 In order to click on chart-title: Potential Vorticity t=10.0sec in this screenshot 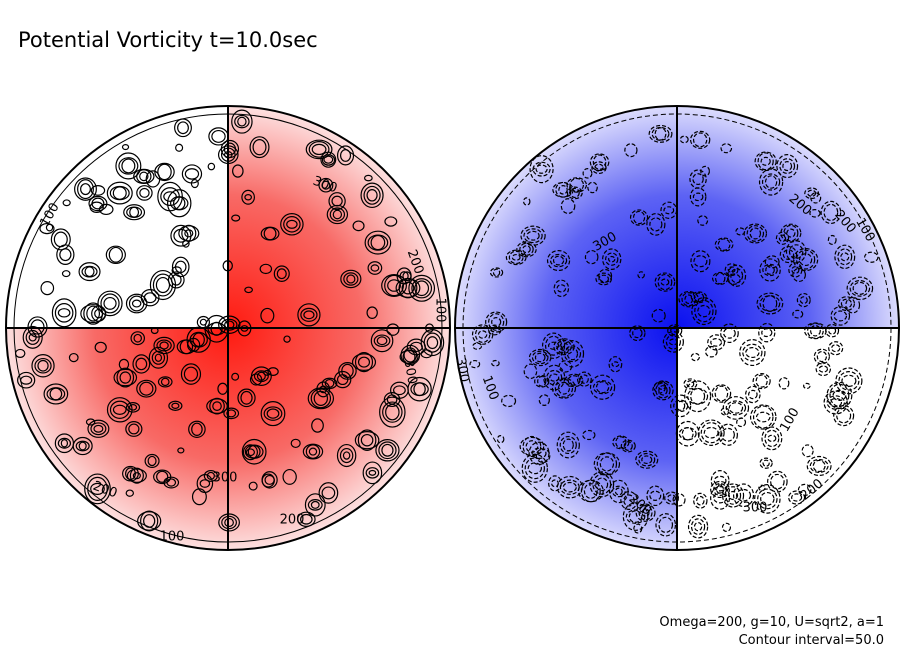, I will do `click(168, 40)`.